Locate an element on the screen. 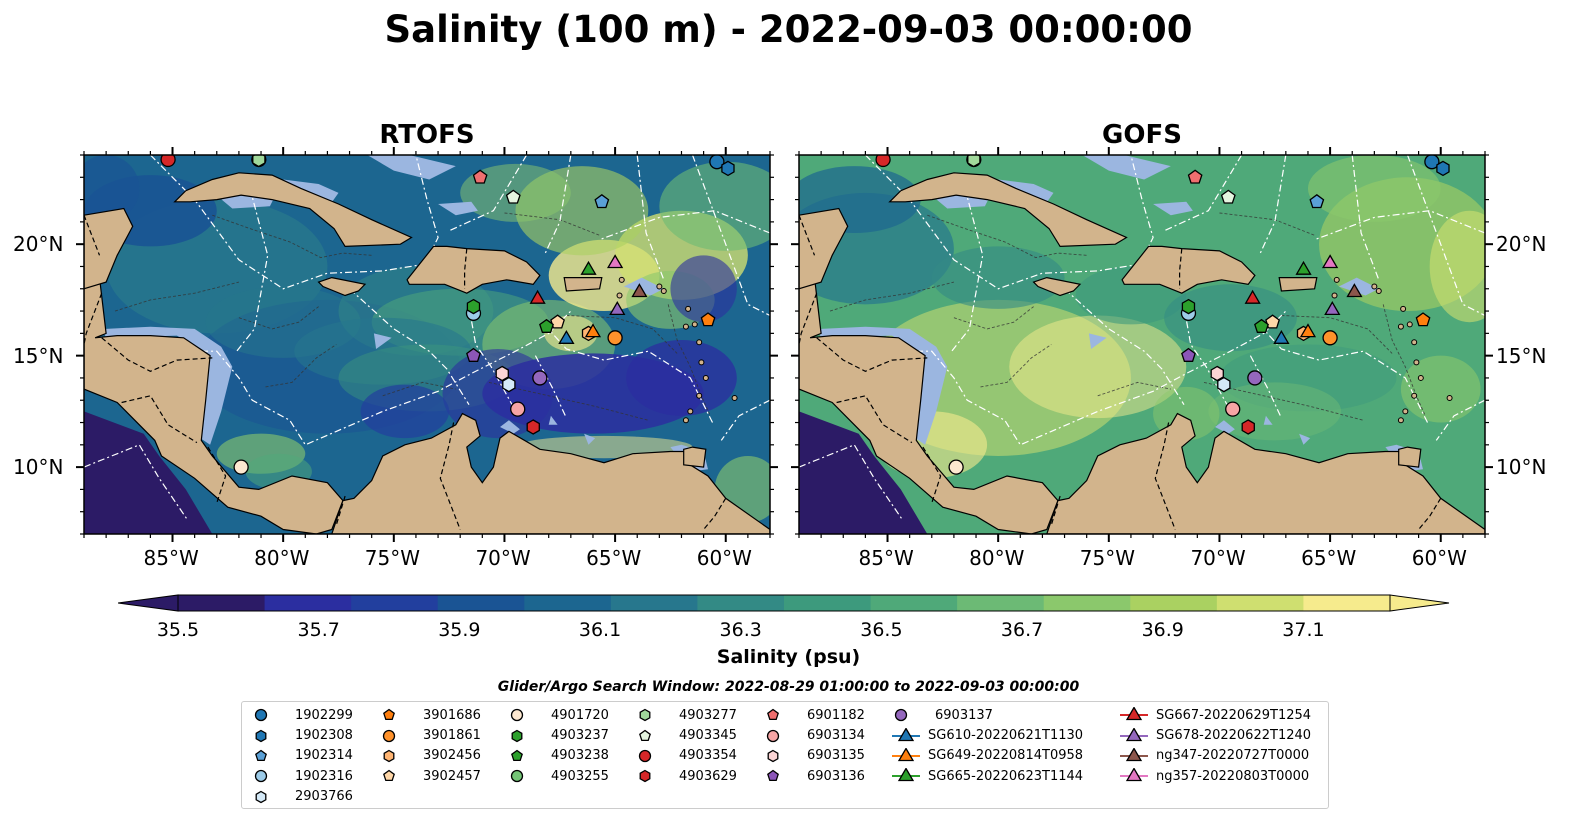  legend-item: 1902314 is located at coordinates (302, 756).